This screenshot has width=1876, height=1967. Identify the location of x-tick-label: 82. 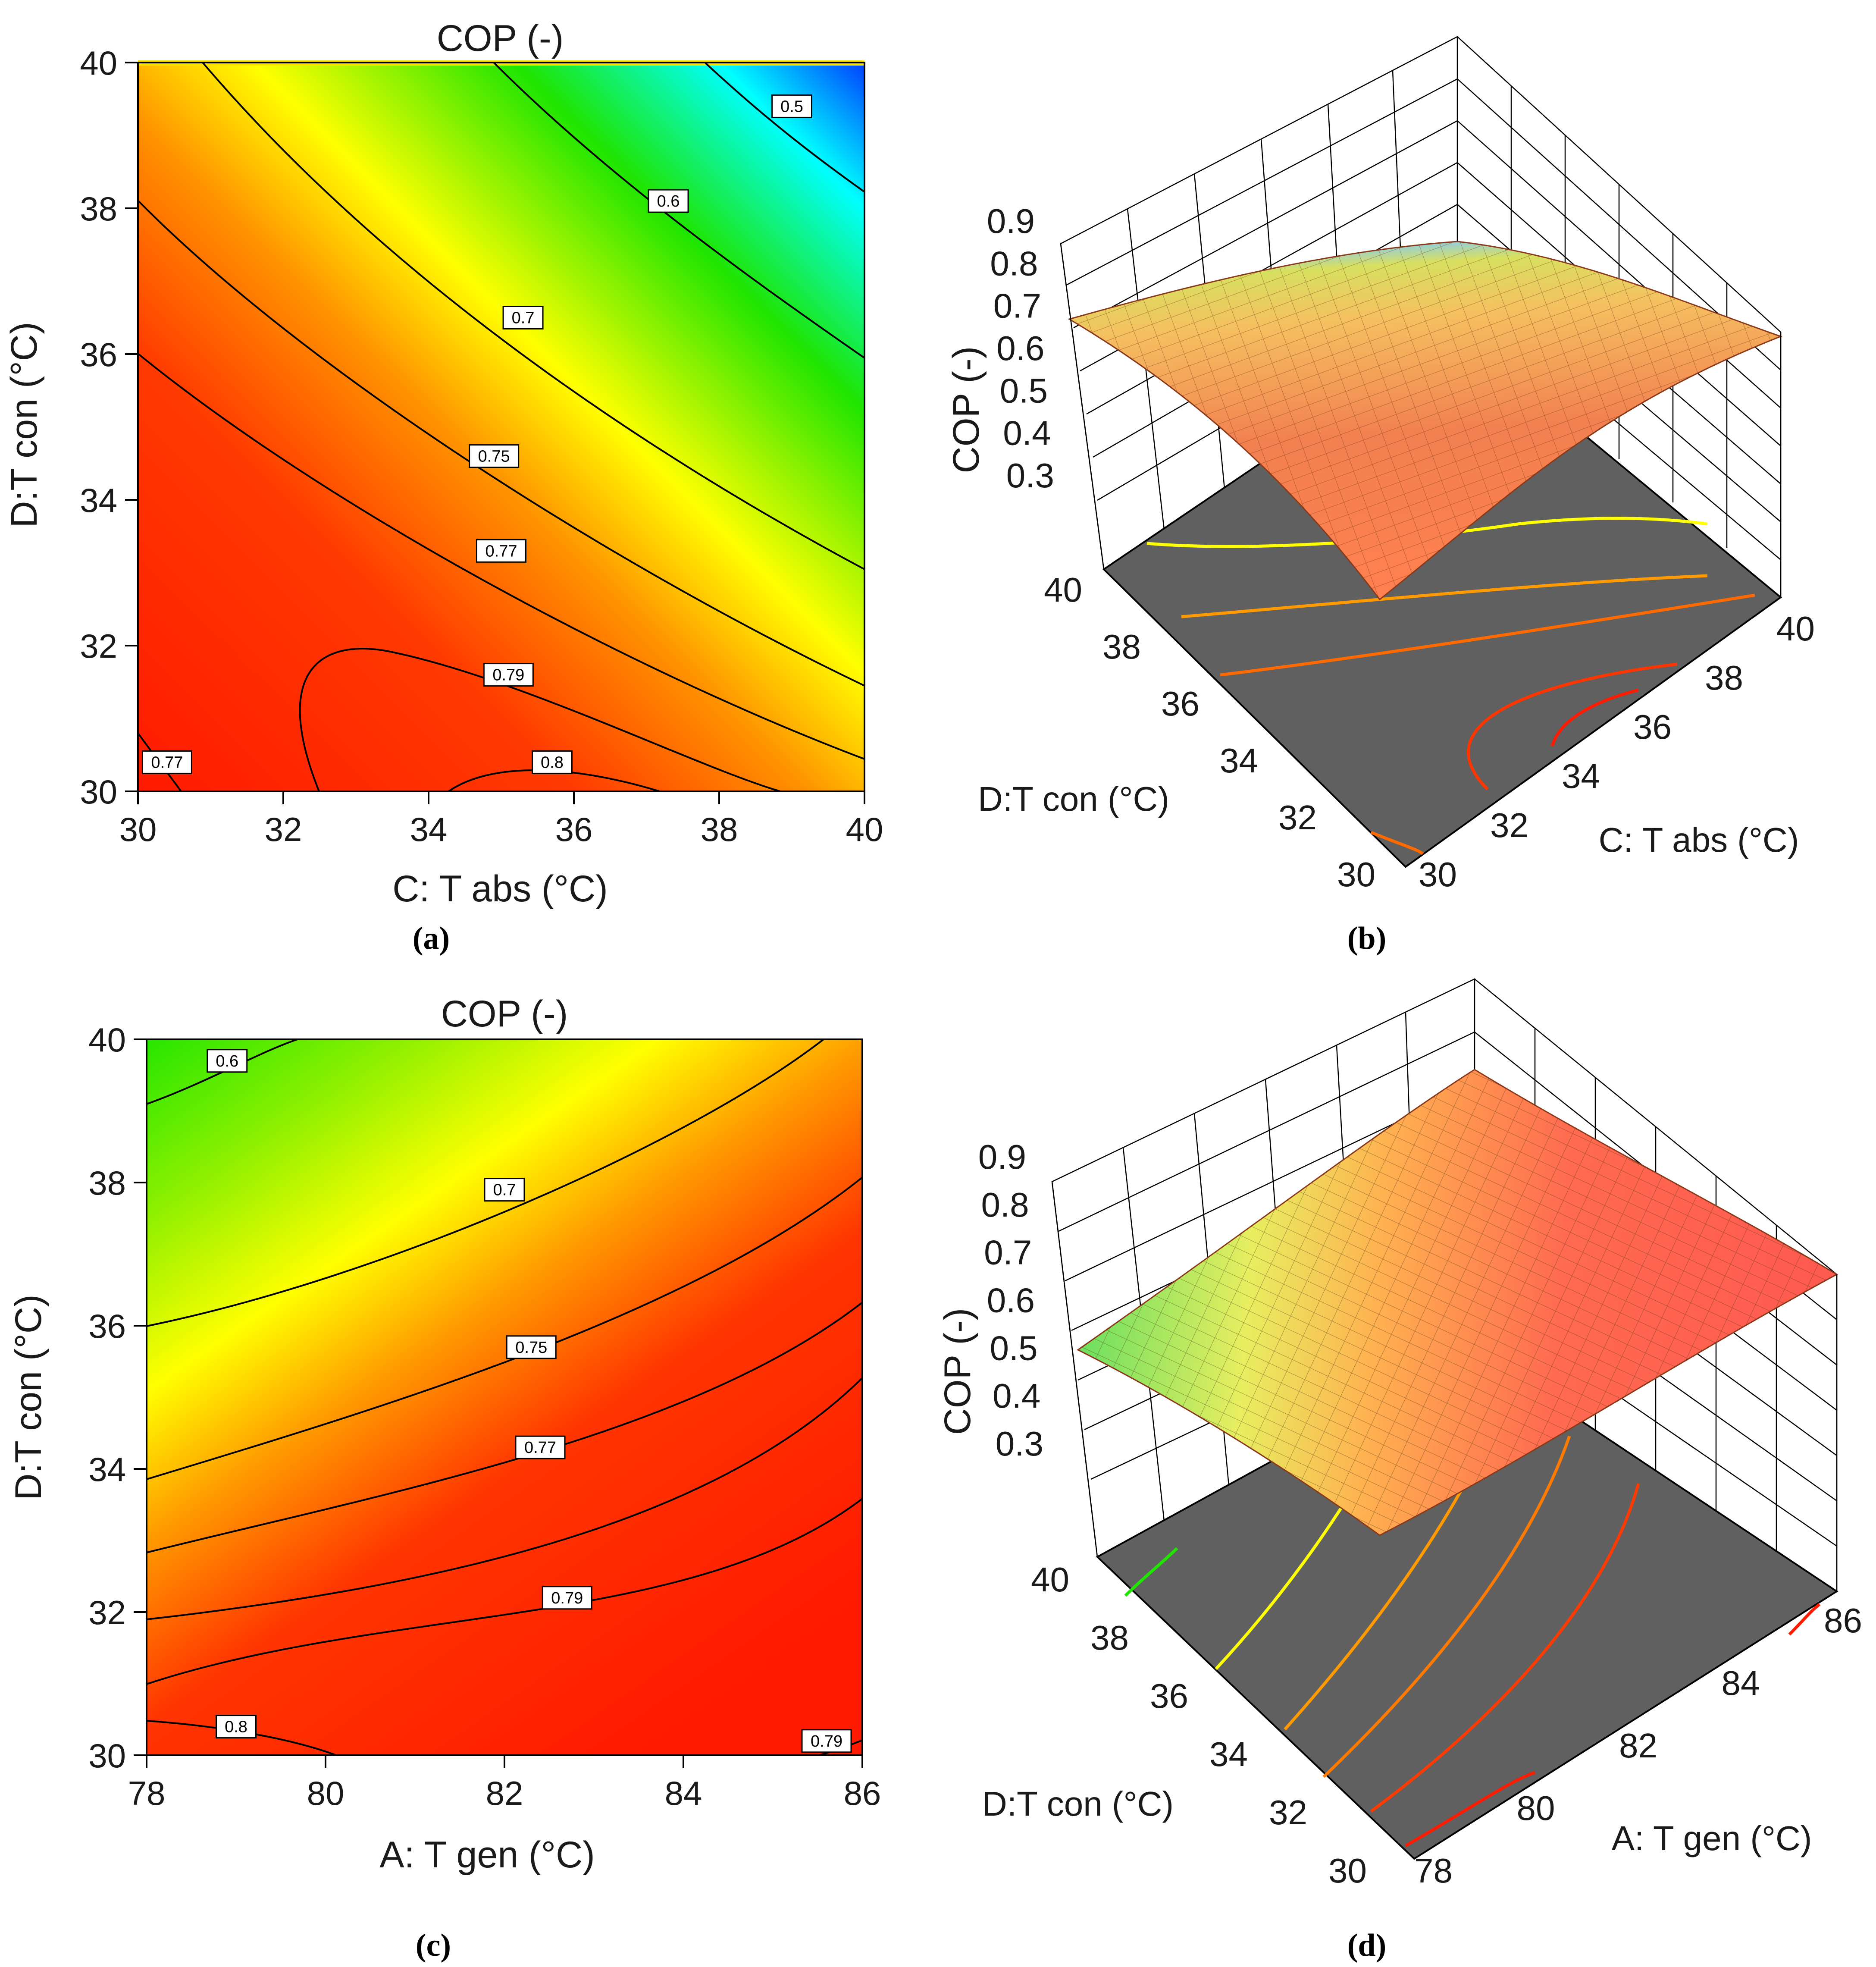
(1638, 1745).